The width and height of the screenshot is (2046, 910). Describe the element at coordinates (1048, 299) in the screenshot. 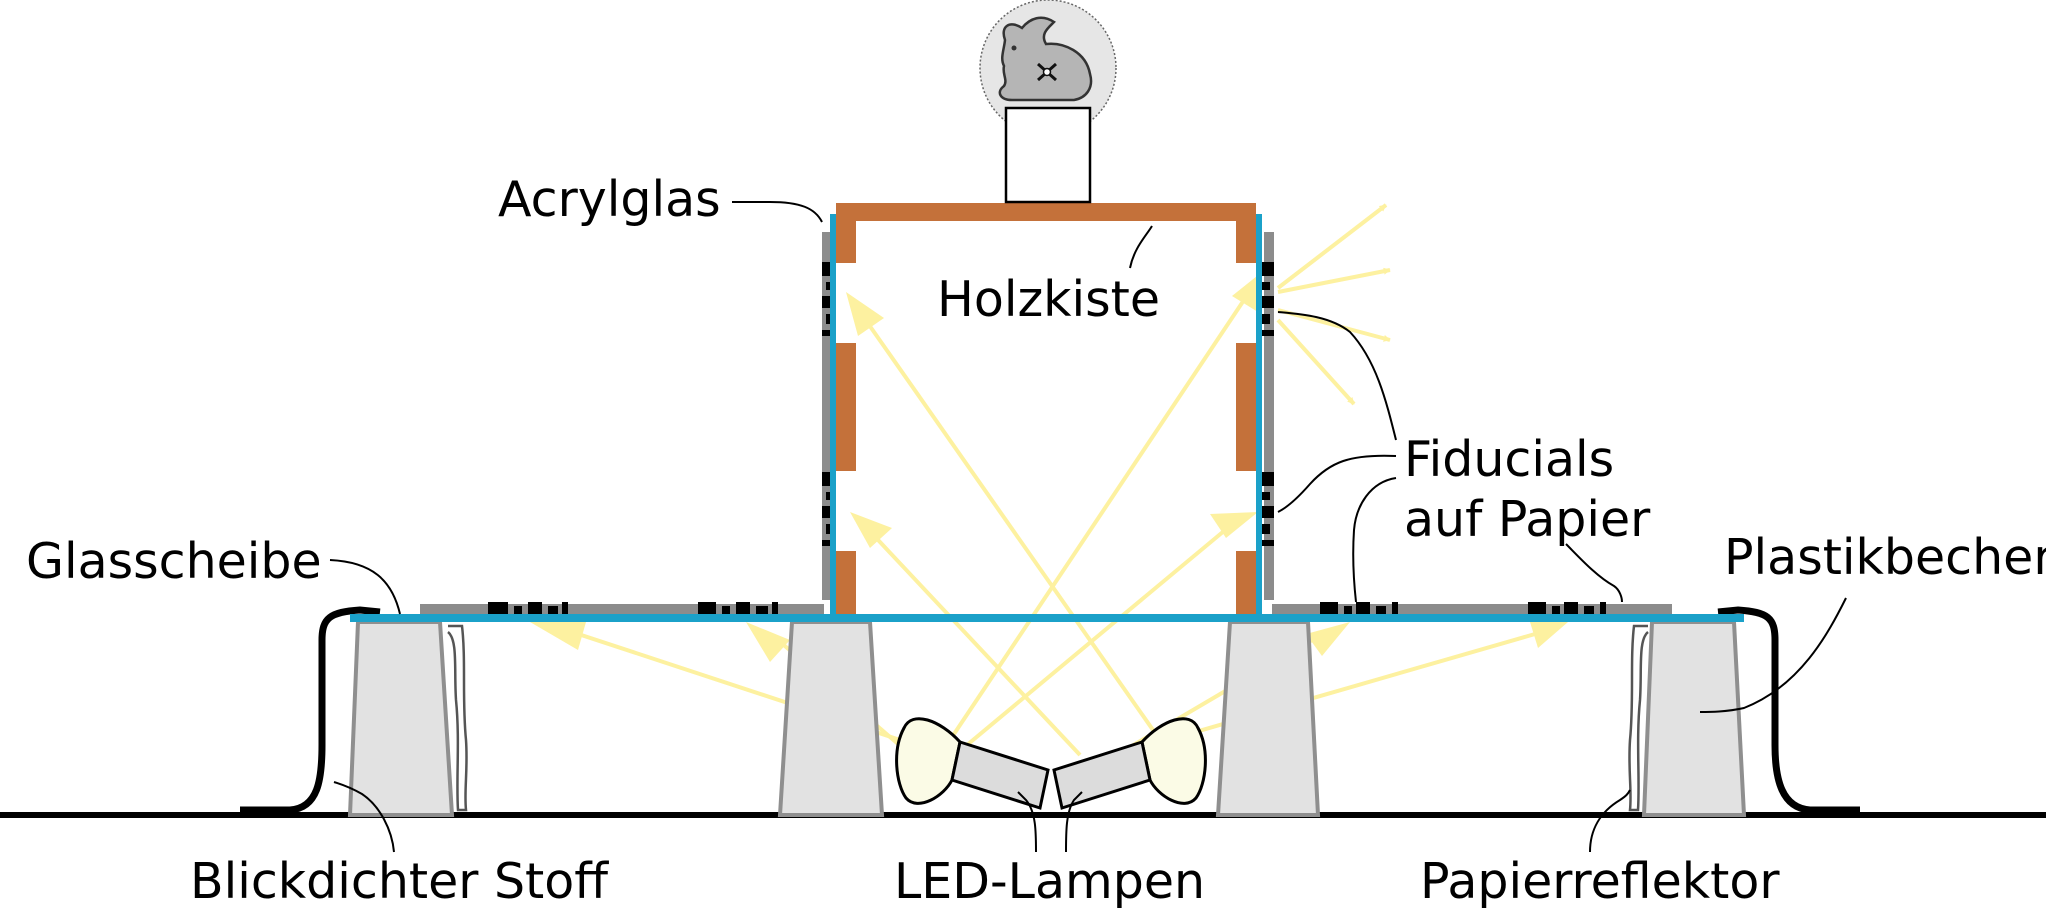

I see `label-holzkiste: Holzkiste` at that location.